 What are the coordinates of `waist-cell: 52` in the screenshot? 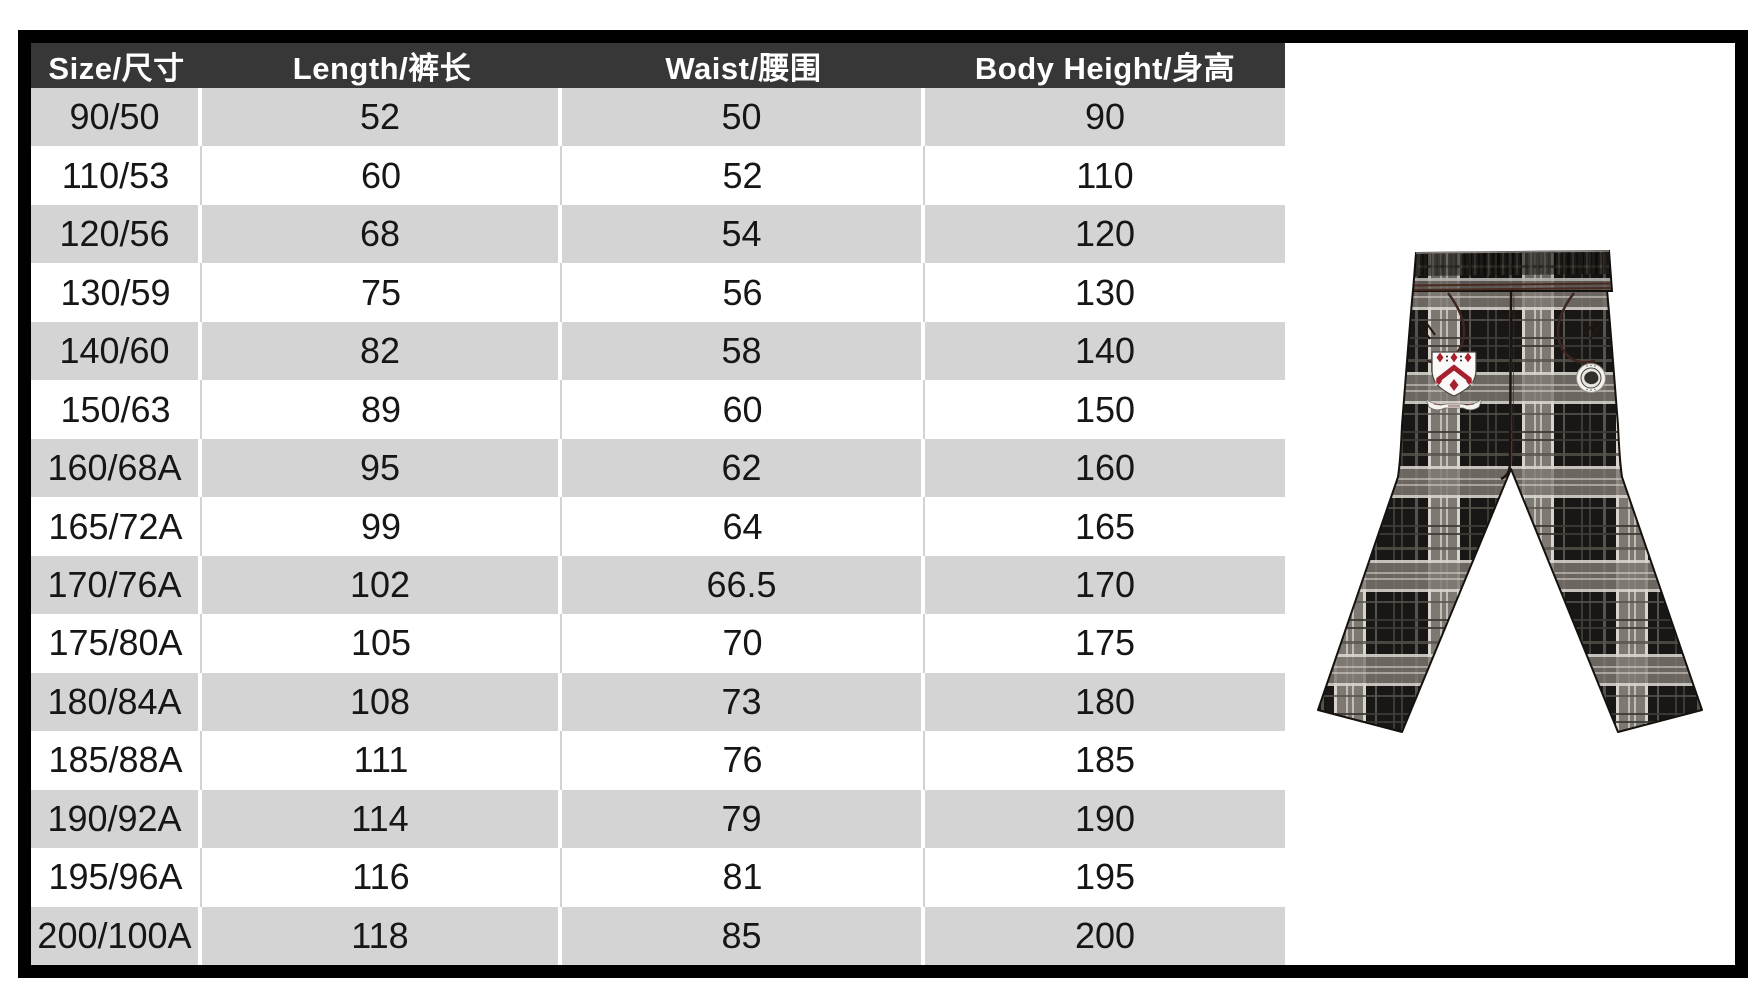 It's located at (743, 175).